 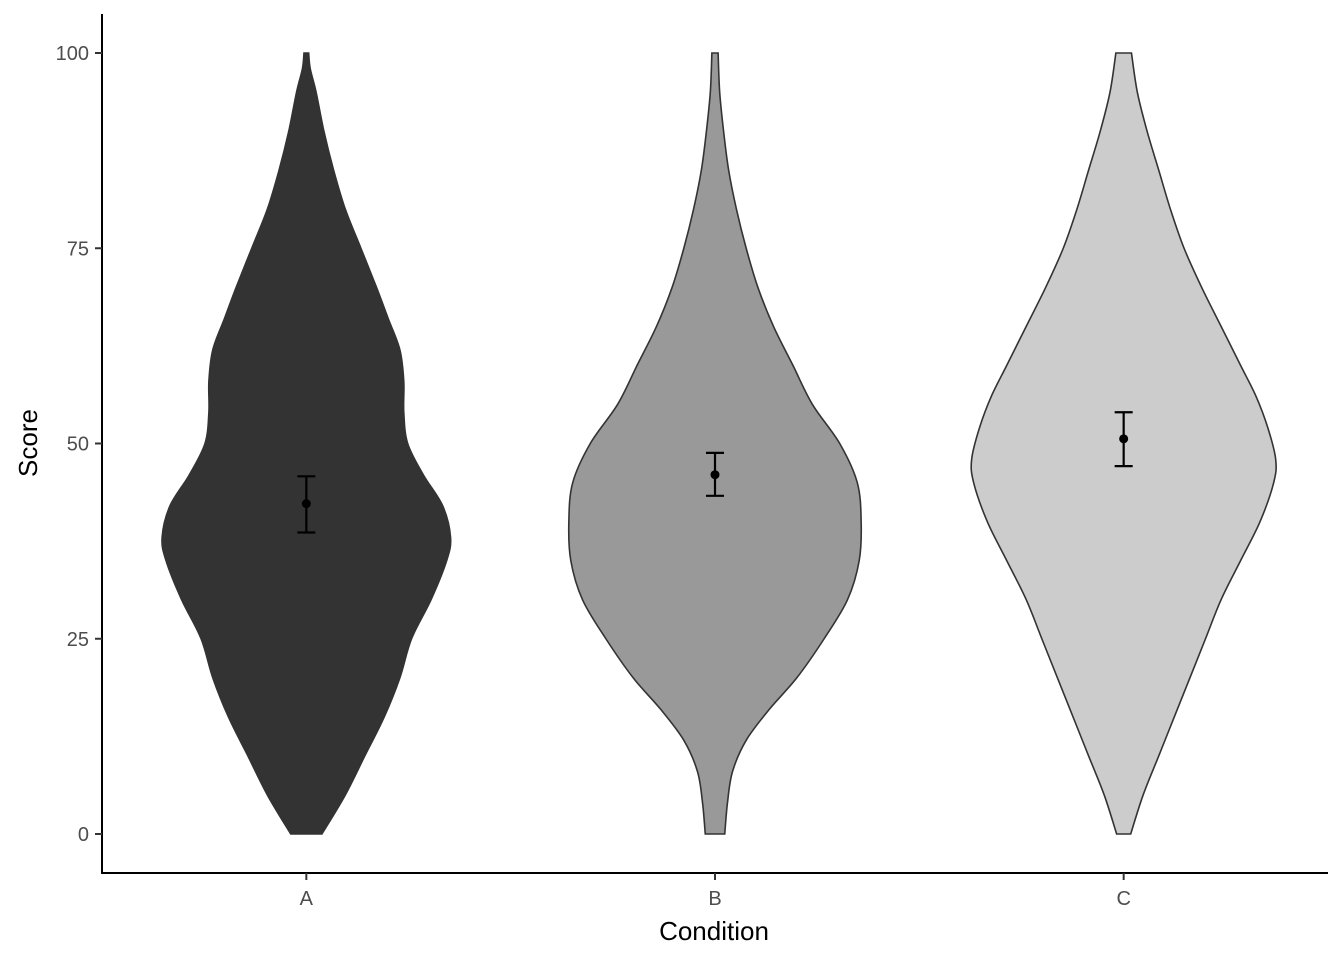 I want to click on mean-point-c, so click(x=1124, y=439).